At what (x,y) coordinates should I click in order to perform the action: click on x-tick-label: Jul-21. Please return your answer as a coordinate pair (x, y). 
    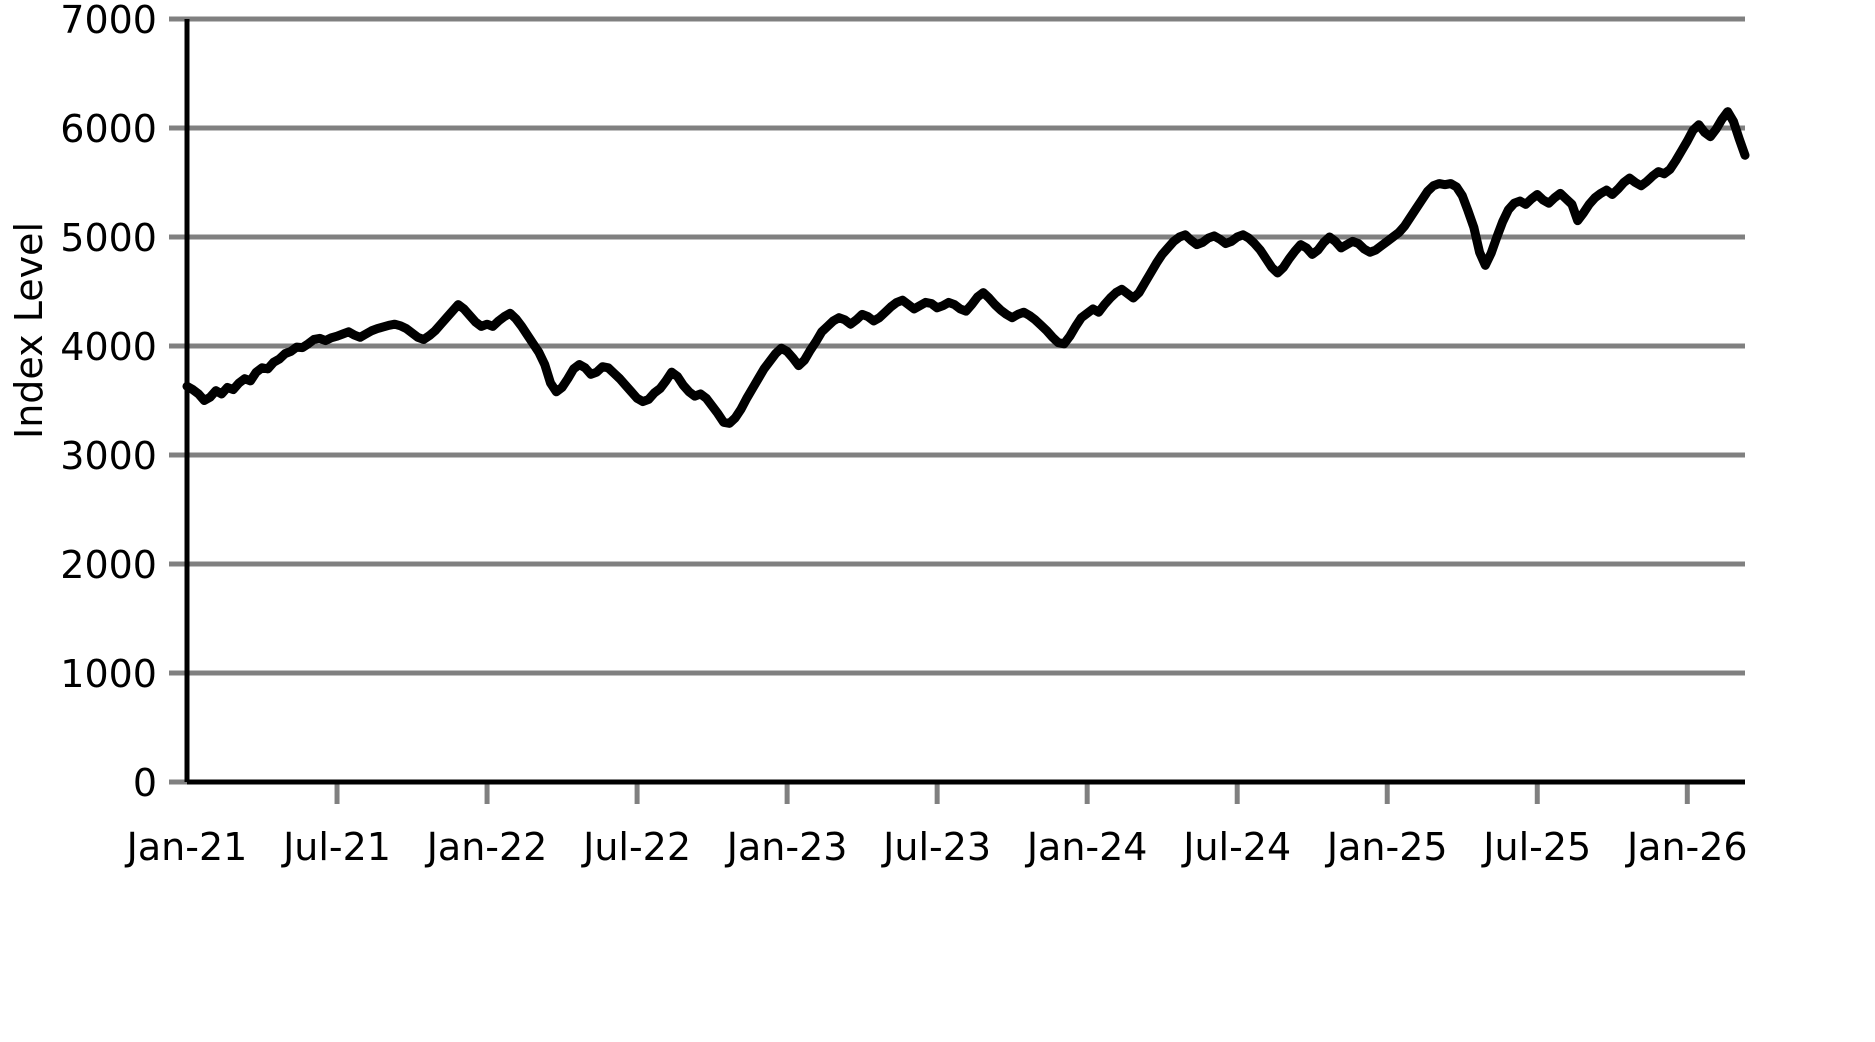
    Looking at the image, I should click on (336, 847).